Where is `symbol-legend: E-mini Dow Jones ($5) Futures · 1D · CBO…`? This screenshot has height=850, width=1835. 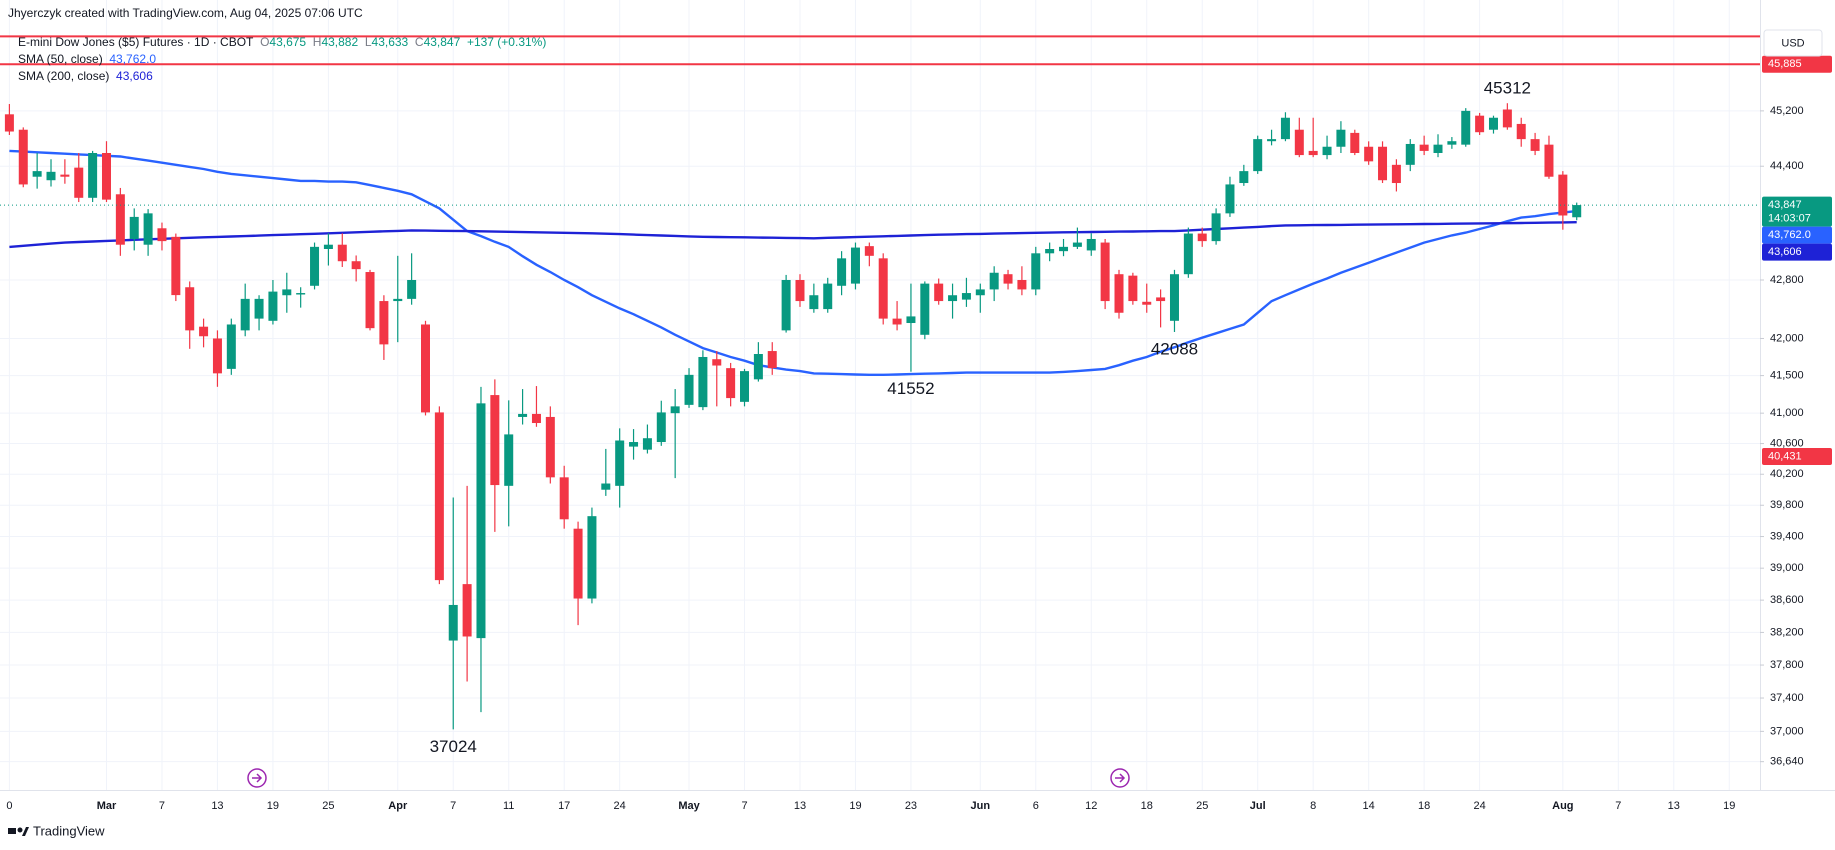
symbol-legend: E-mini Dow Jones ($5) Futures · 1D · CBO… is located at coordinates (282, 42).